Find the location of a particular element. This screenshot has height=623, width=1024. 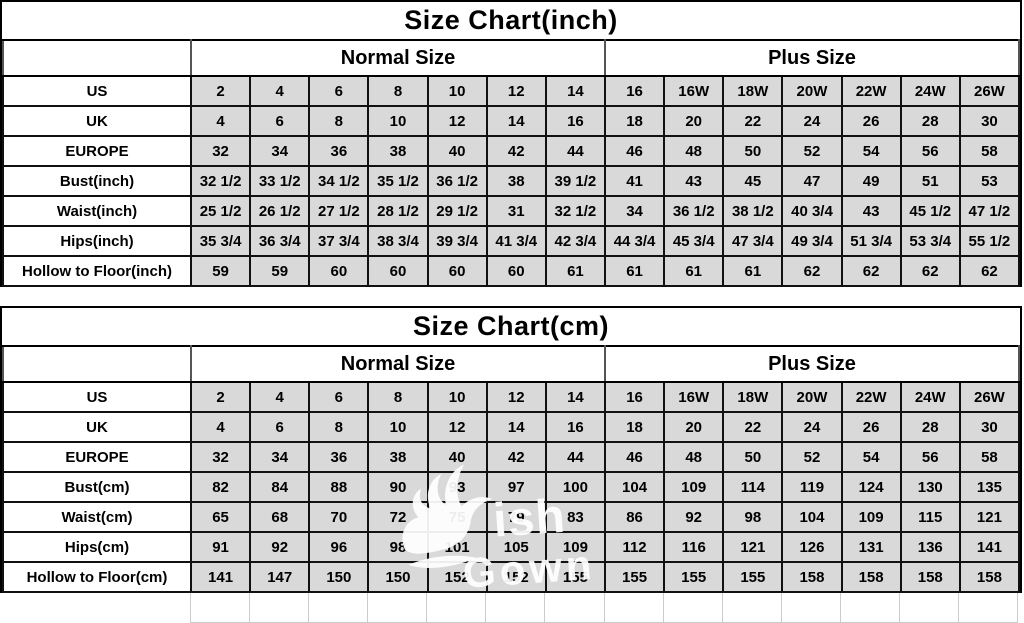

size-cell: 56 is located at coordinates (930, 457).